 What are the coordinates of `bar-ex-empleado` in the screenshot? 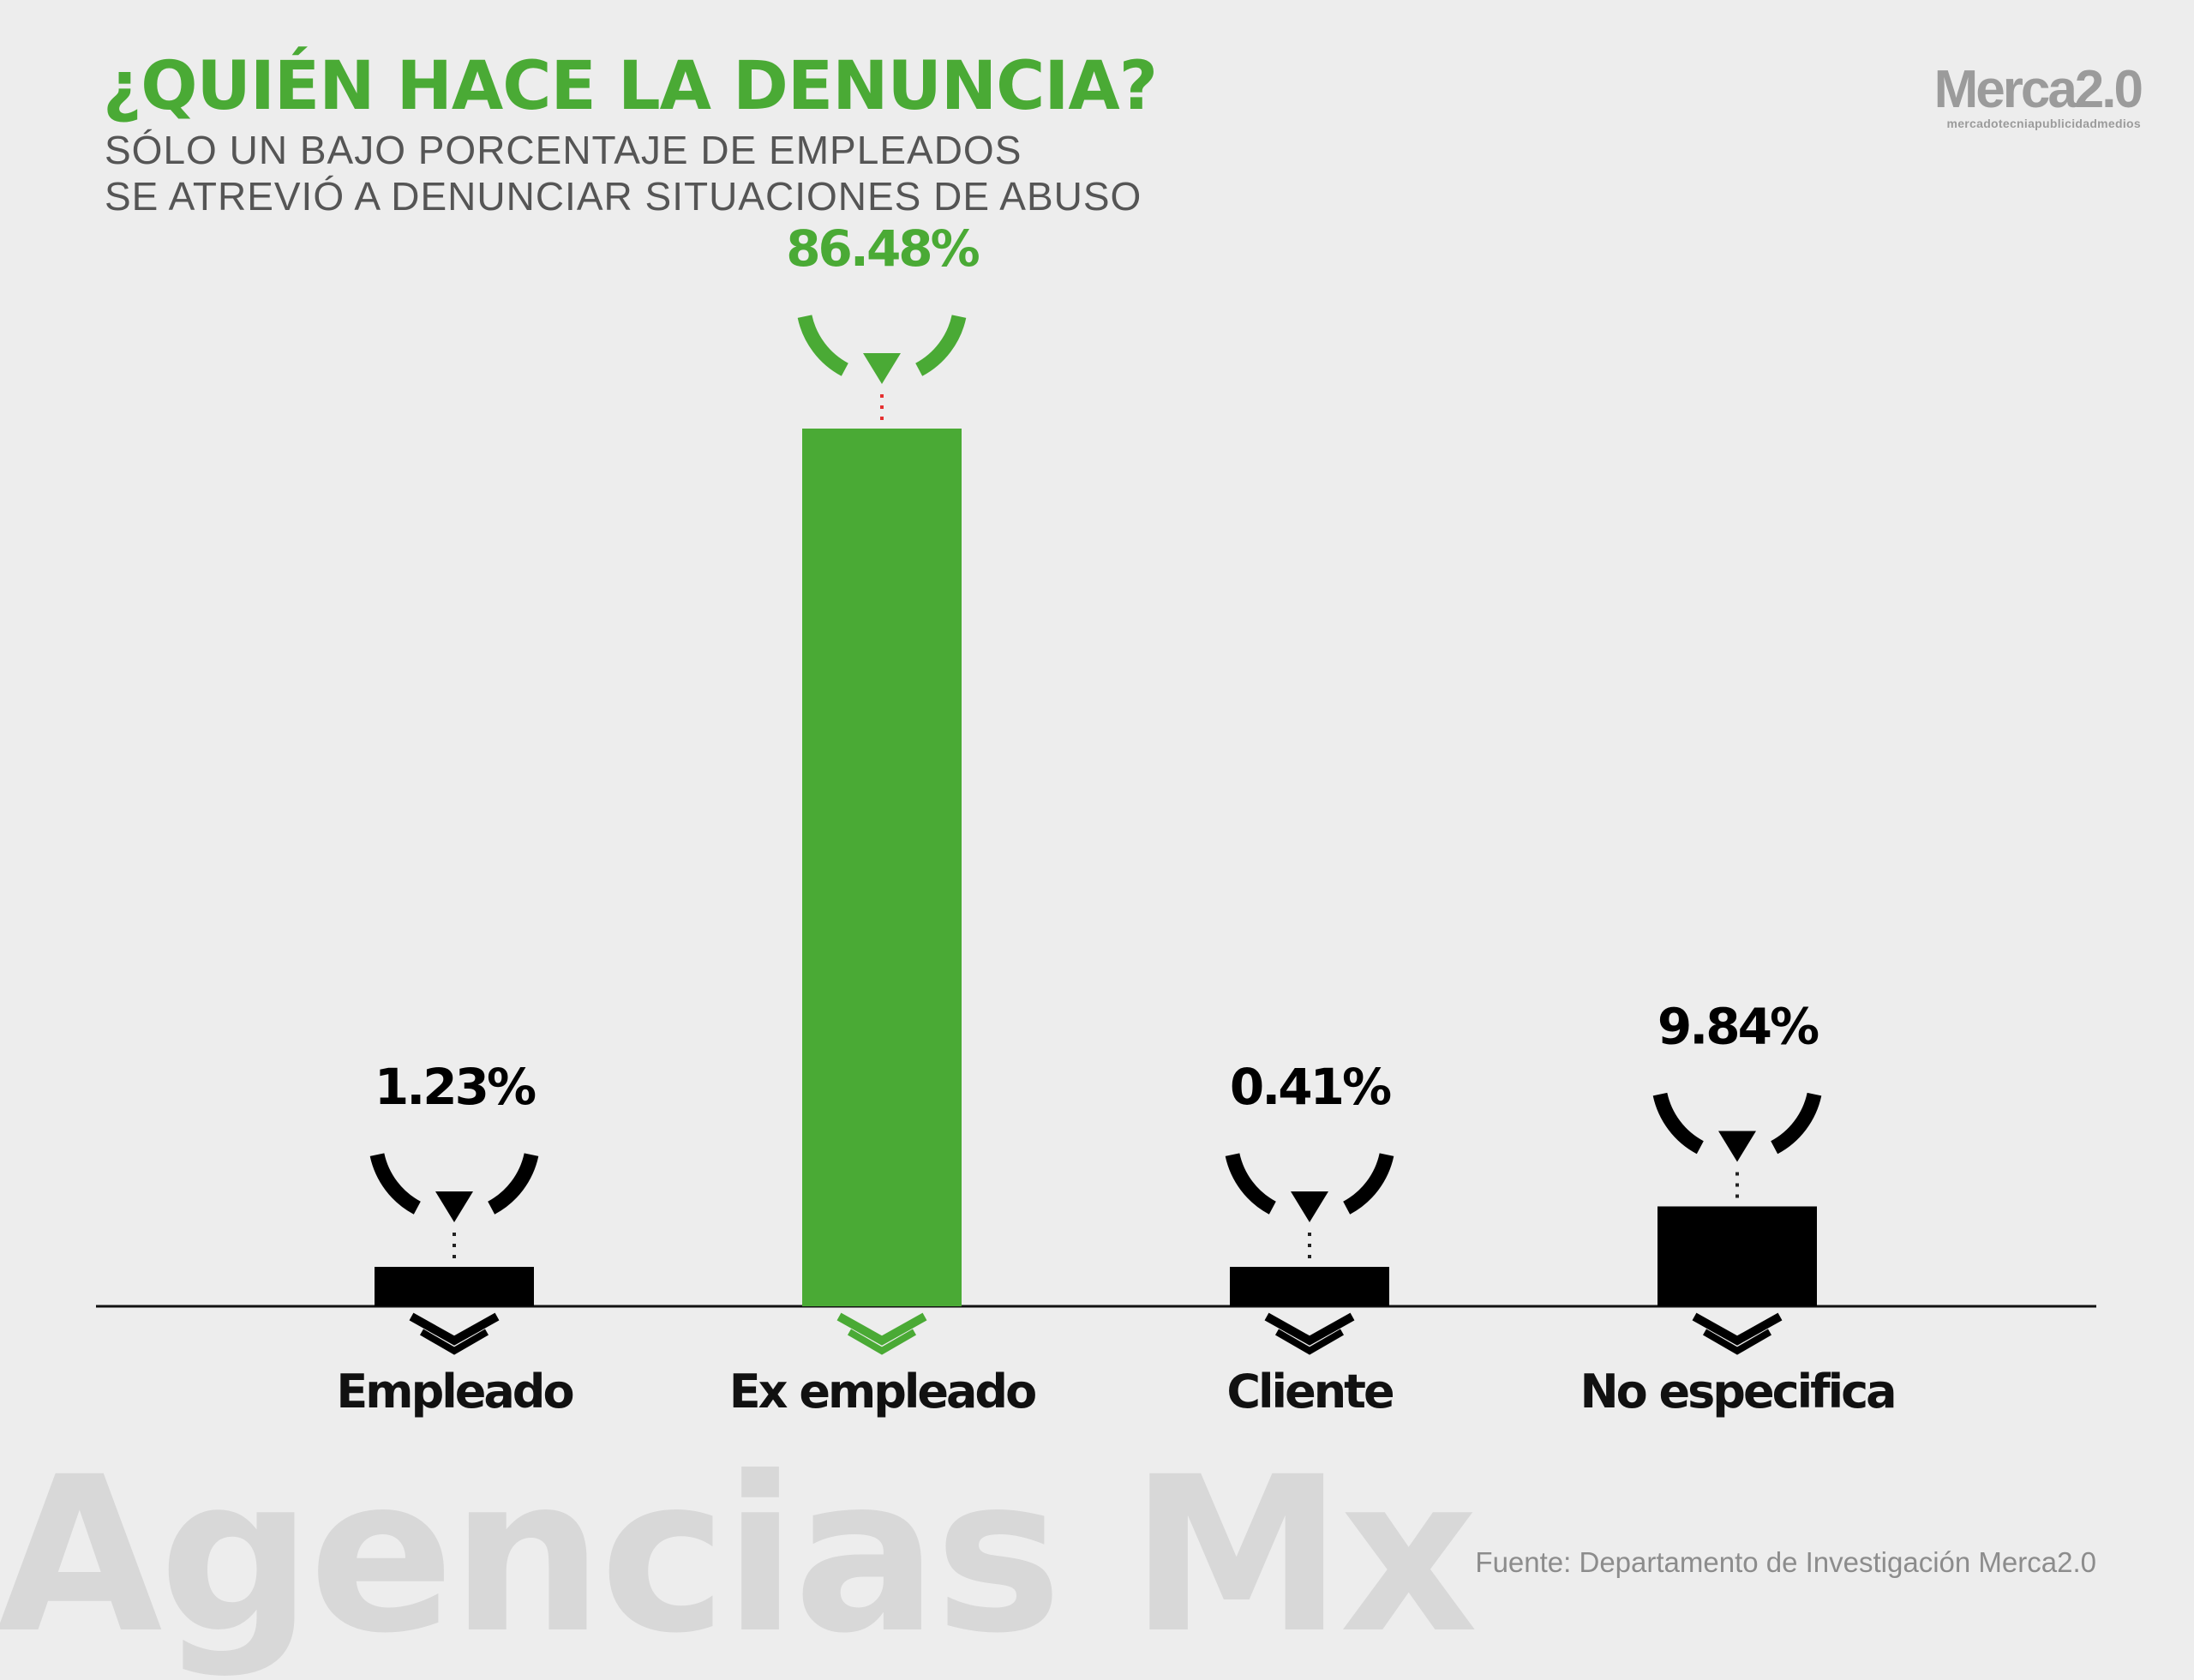 It's located at (882, 867).